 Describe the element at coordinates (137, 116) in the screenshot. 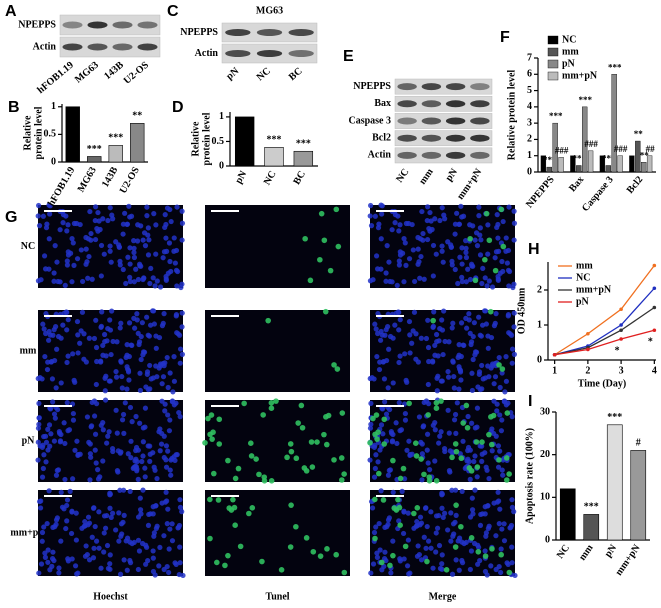

I see `significance: **` at that location.